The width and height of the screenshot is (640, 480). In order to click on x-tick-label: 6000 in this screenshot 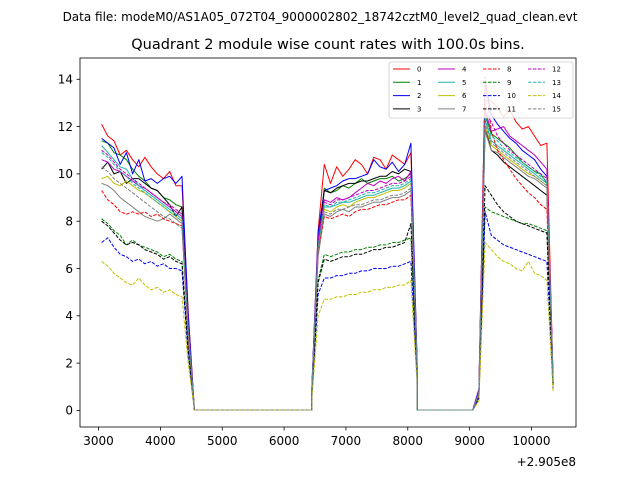, I will do `click(284, 441)`.